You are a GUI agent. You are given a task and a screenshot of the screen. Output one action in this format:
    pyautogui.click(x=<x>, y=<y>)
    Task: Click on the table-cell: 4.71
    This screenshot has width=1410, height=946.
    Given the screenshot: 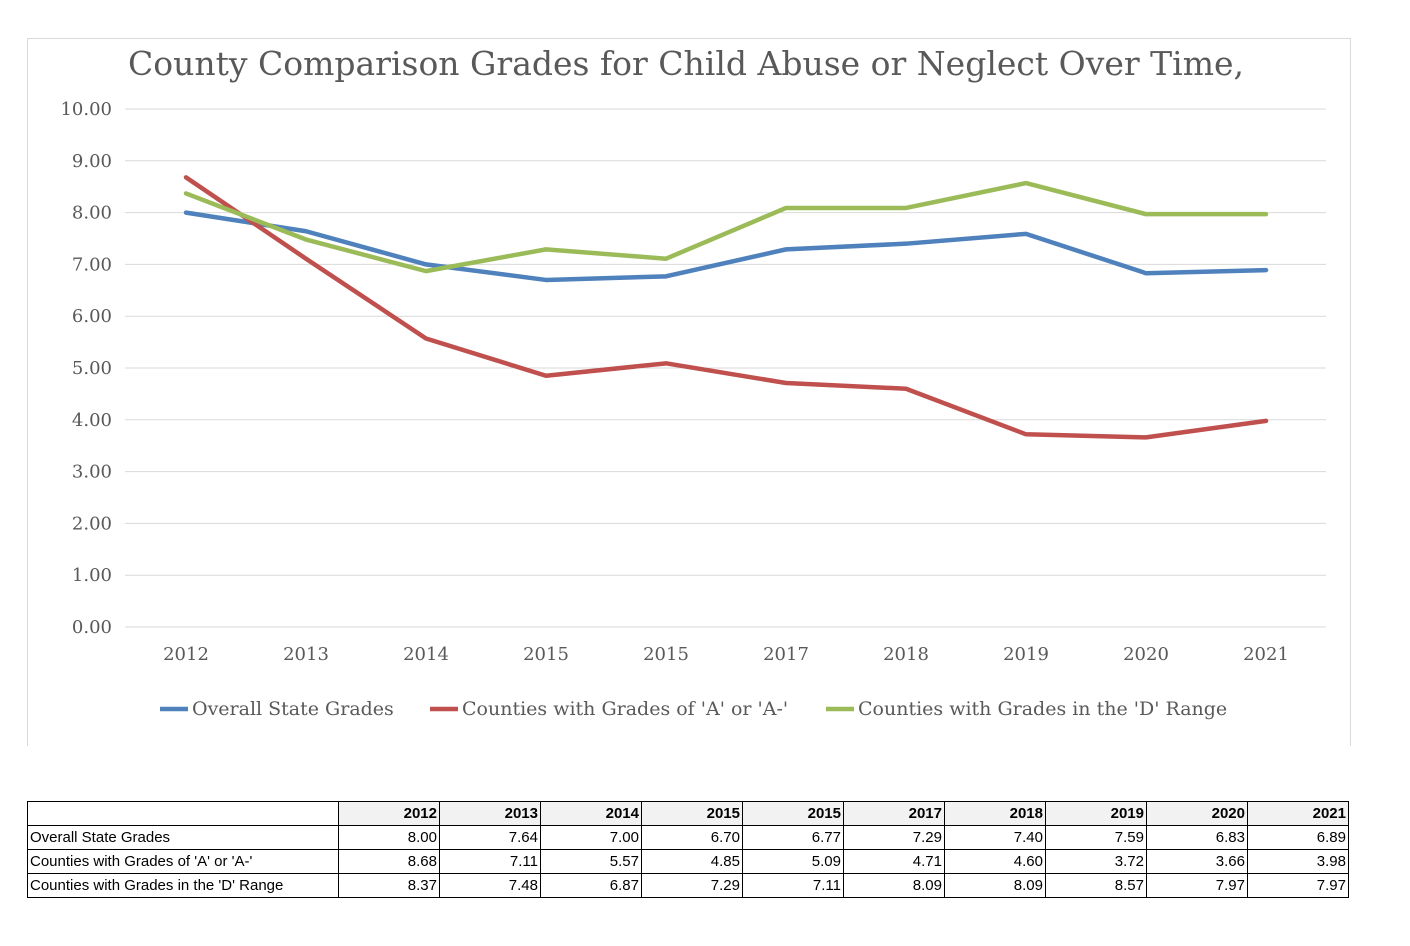 What is the action you would take?
    pyautogui.click(x=894, y=861)
    